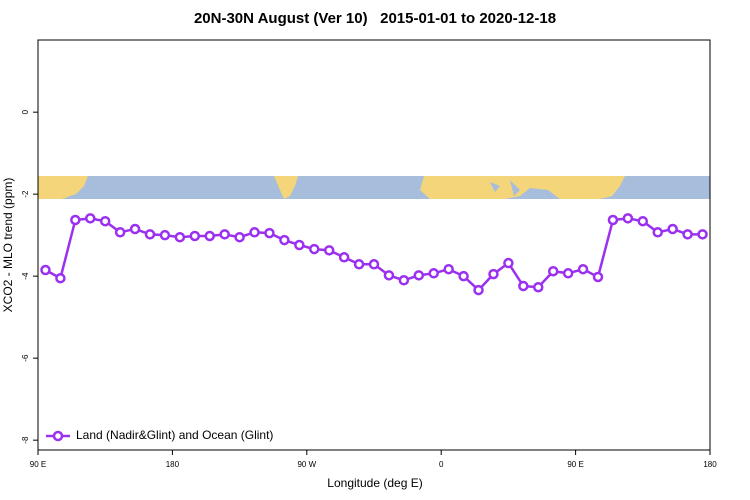 This screenshot has height=500, width=750. Describe the element at coordinates (374, 187) in the screenshot. I see `world-map-strip` at that location.